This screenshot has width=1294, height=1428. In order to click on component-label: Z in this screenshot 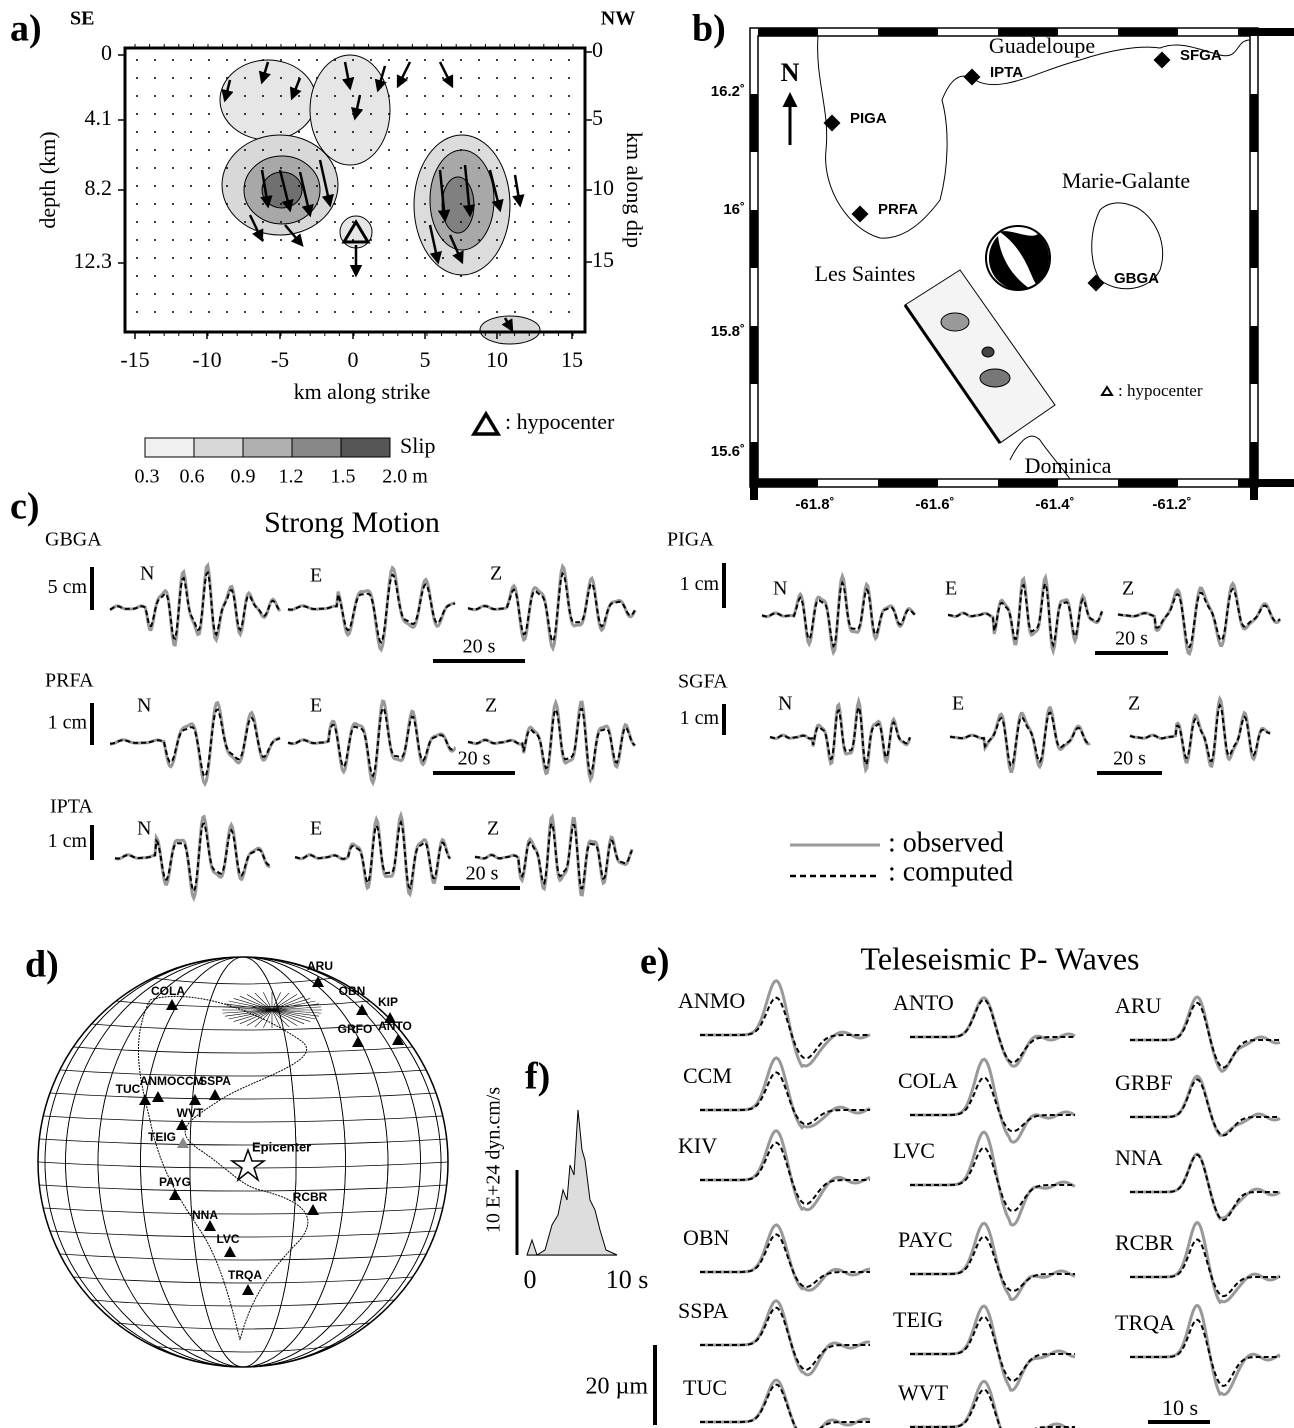, I will do `click(1128, 589)`.